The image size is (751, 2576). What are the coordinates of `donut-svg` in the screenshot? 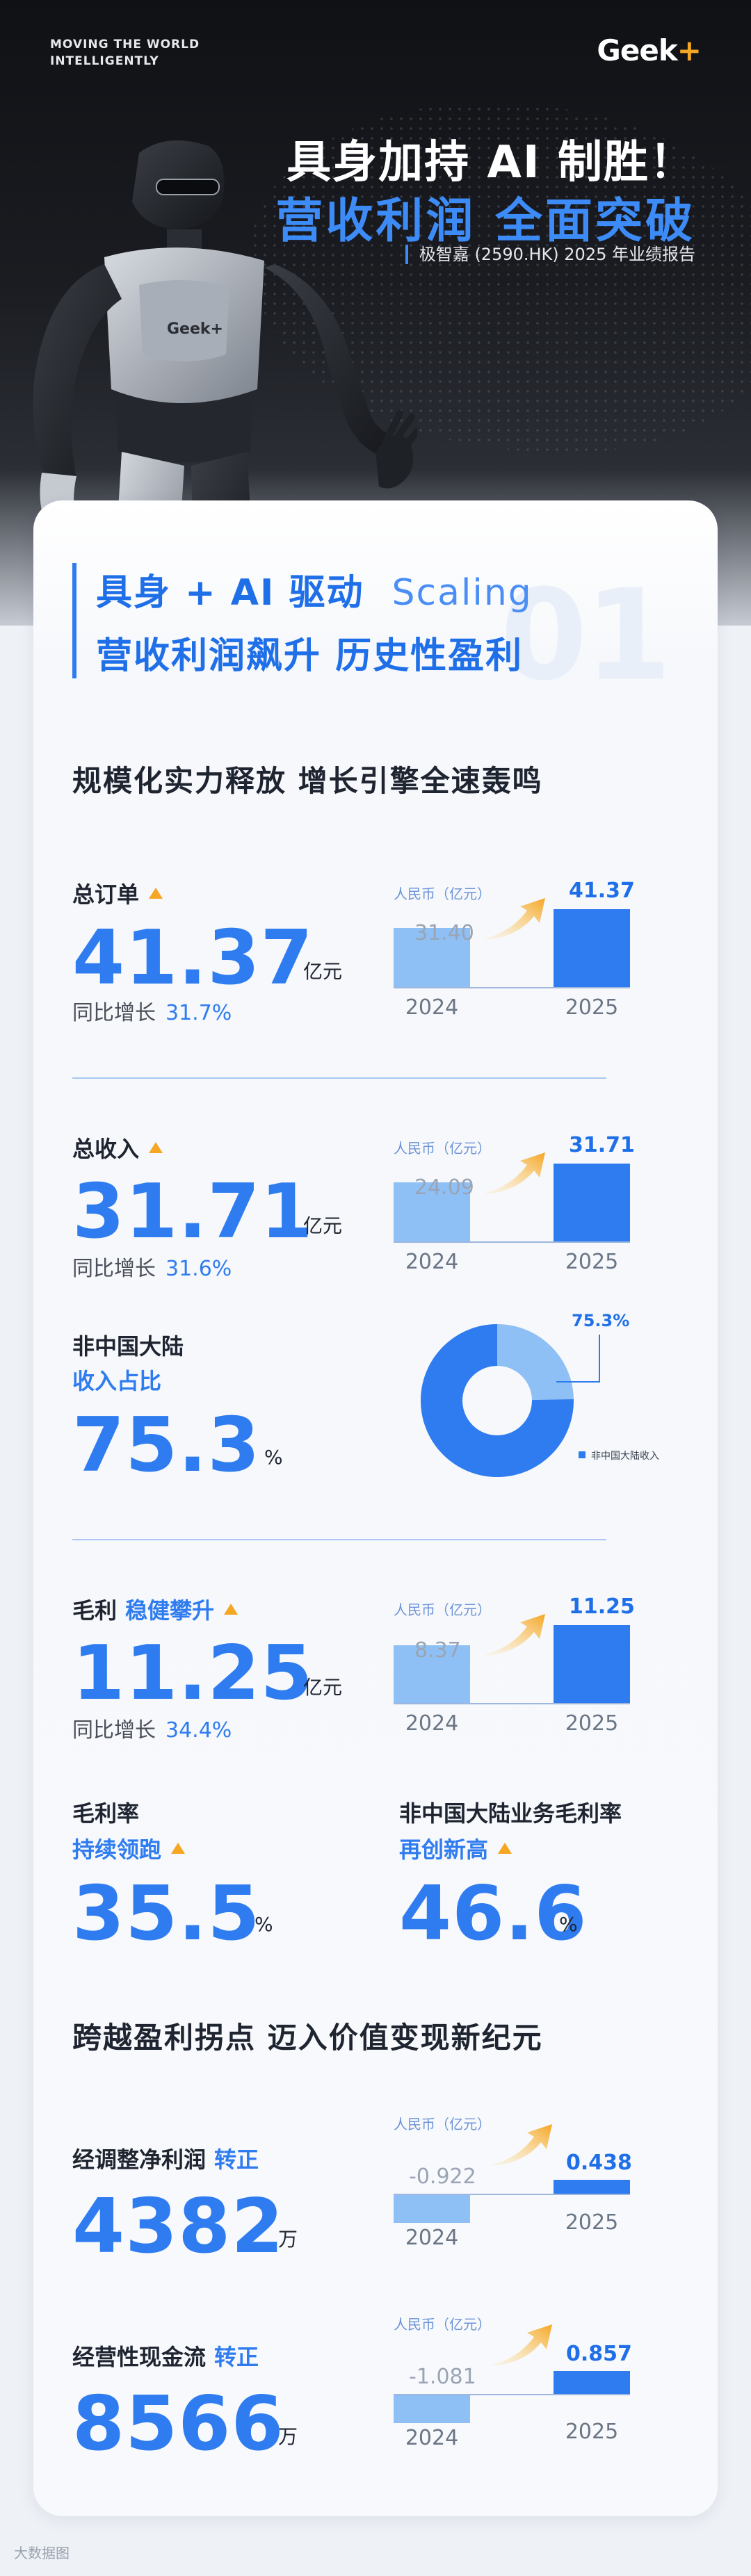 It's located at (511, 1400).